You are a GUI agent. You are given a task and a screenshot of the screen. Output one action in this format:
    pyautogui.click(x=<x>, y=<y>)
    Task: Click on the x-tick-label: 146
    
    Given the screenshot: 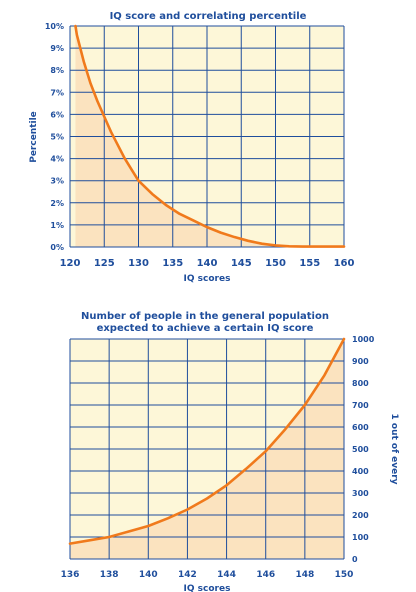 What is the action you would take?
    pyautogui.click(x=265, y=575)
    